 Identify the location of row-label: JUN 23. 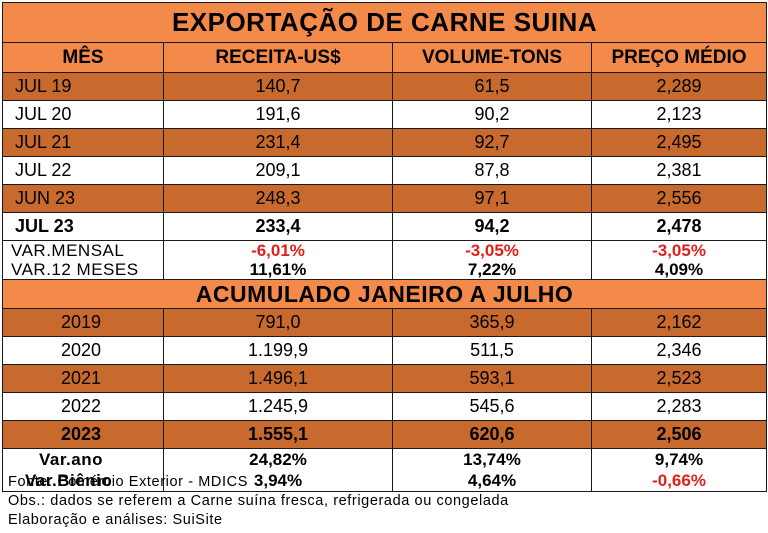
(83, 198).